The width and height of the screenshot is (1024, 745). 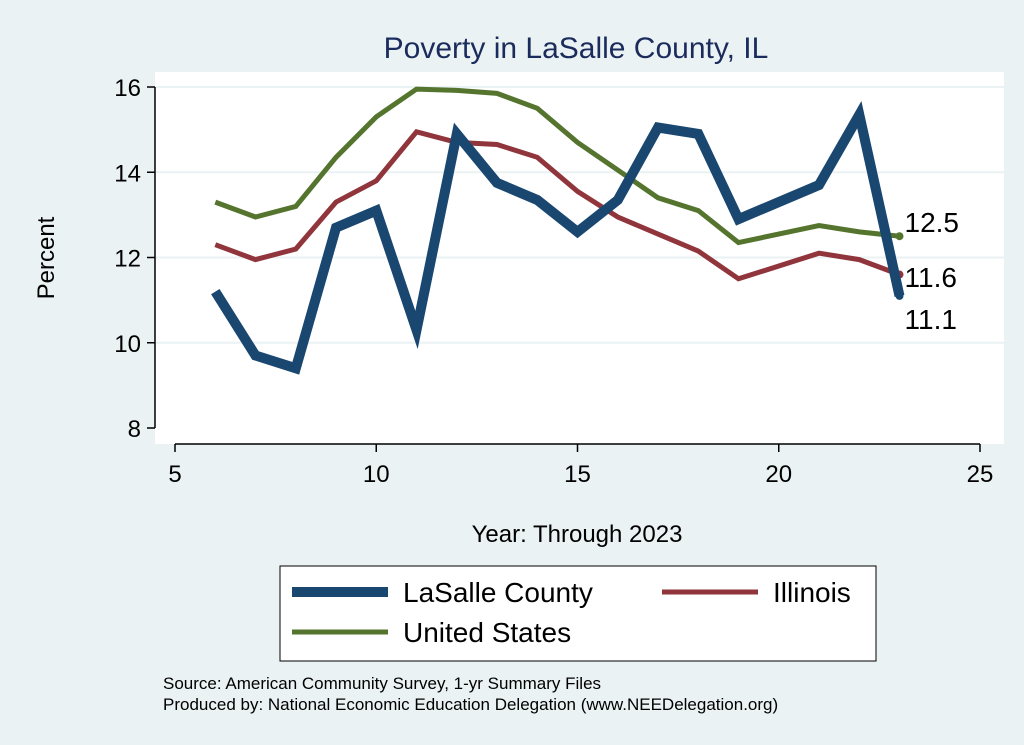 I want to click on legend: LaSalle County Illinois United States, so click(x=578, y=613).